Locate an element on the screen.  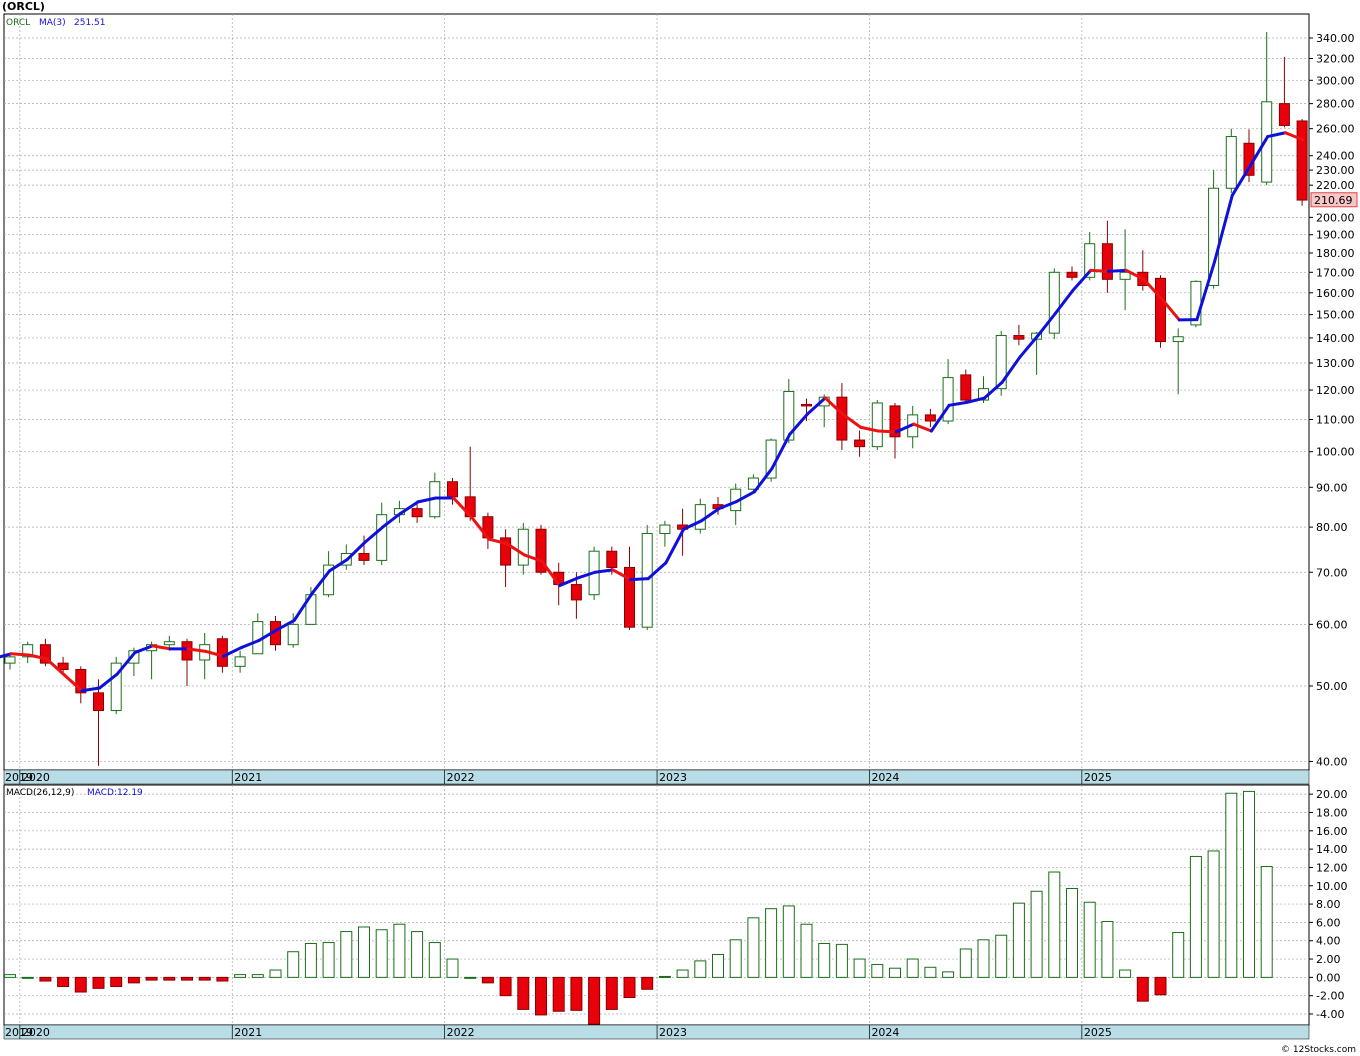
price-tick-label: 340.00 is located at coordinates (1335, 38).